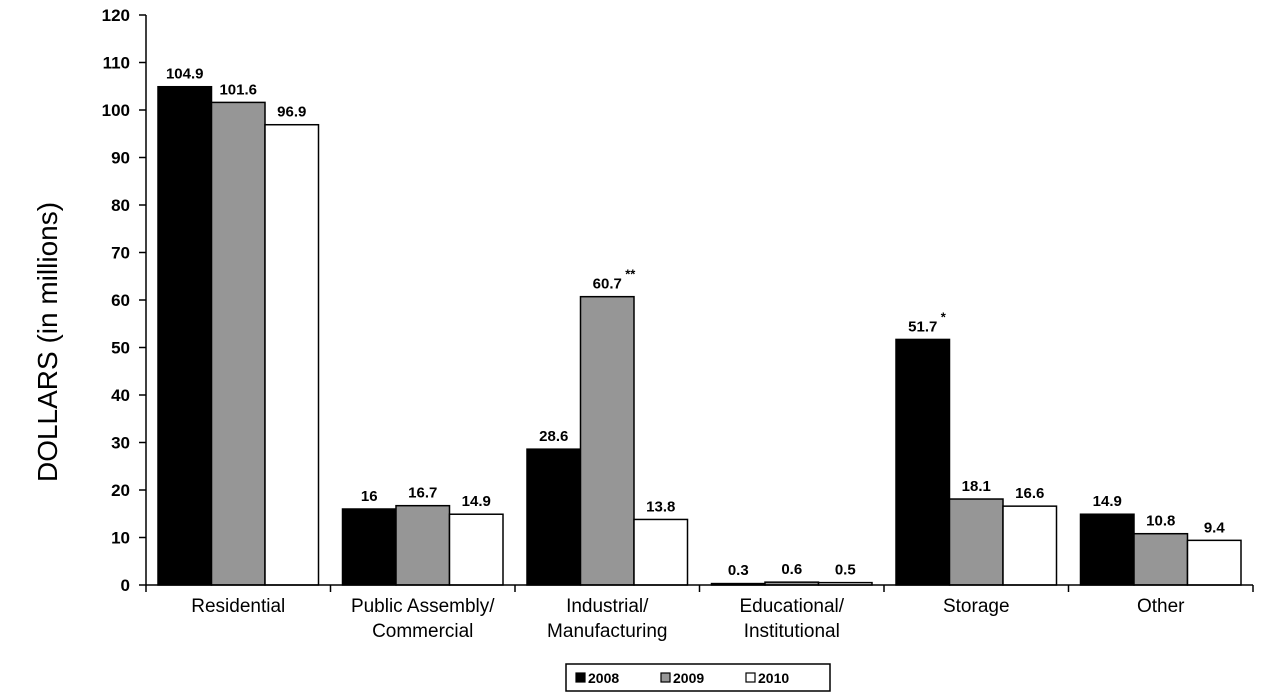 The width and height of the screenshot is (1265, 693). I want to click on y-tick-label: 50, so click(120, 348).